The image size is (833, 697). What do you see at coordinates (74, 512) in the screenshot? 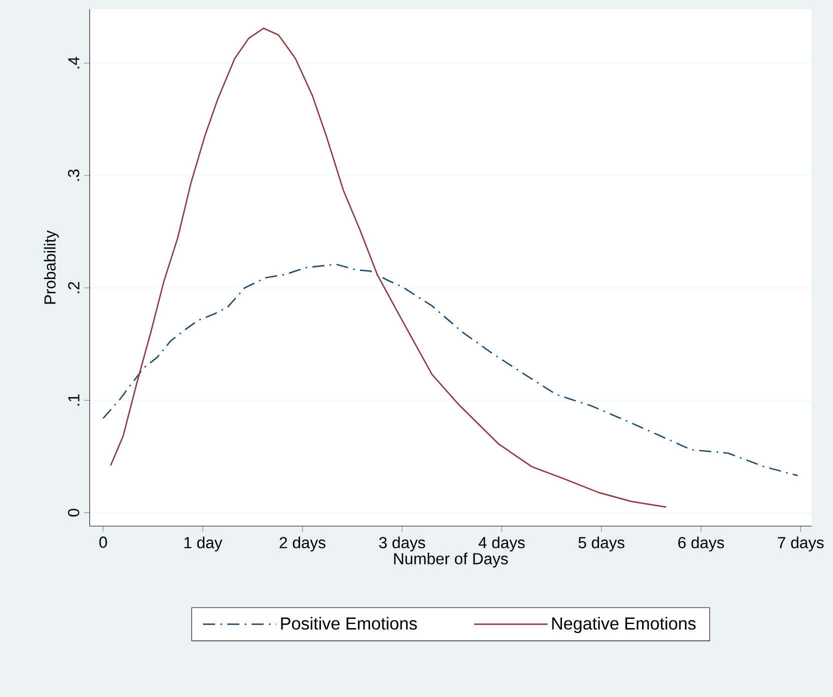
I see `y-tick-label: 0` at bounding box center [74, 512].